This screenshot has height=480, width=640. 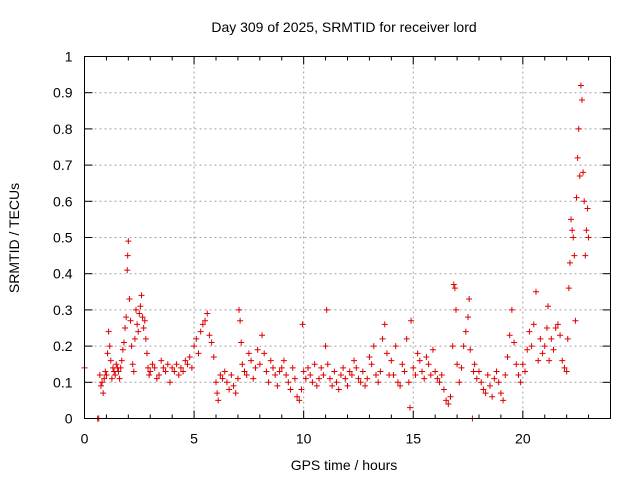 What do you see at coordinates (63, 310) in the screenshot?
I see `y-tick-label: 0.3` at bounding box center [63, 310].